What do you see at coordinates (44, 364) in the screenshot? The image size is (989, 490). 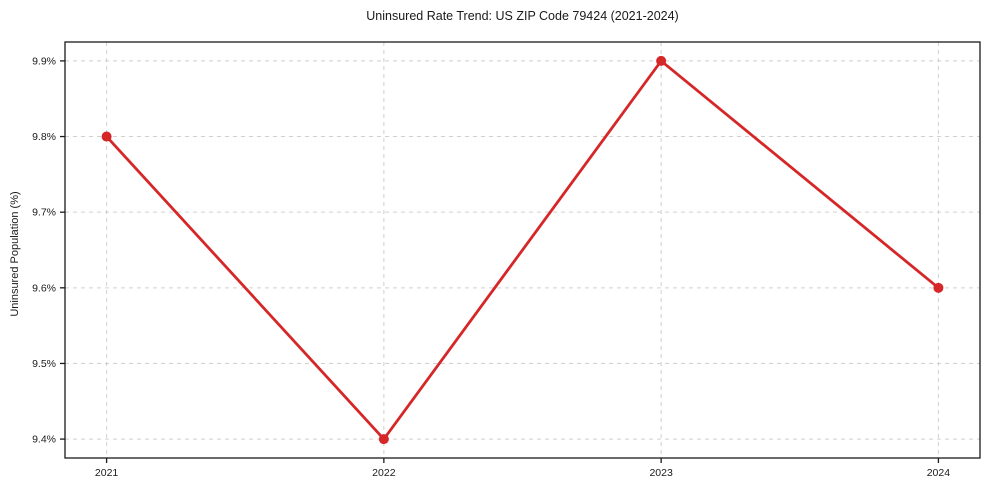 I see `y-tick-label: 9.5%` at bounding box center [44, 364].